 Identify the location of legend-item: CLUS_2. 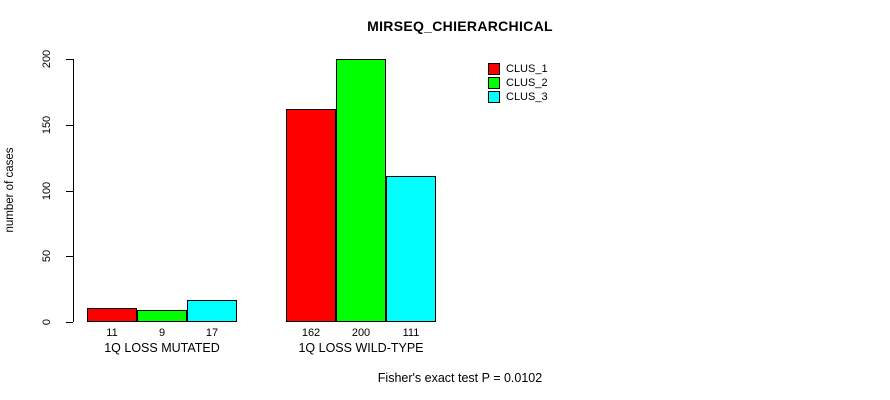
(518, 83).